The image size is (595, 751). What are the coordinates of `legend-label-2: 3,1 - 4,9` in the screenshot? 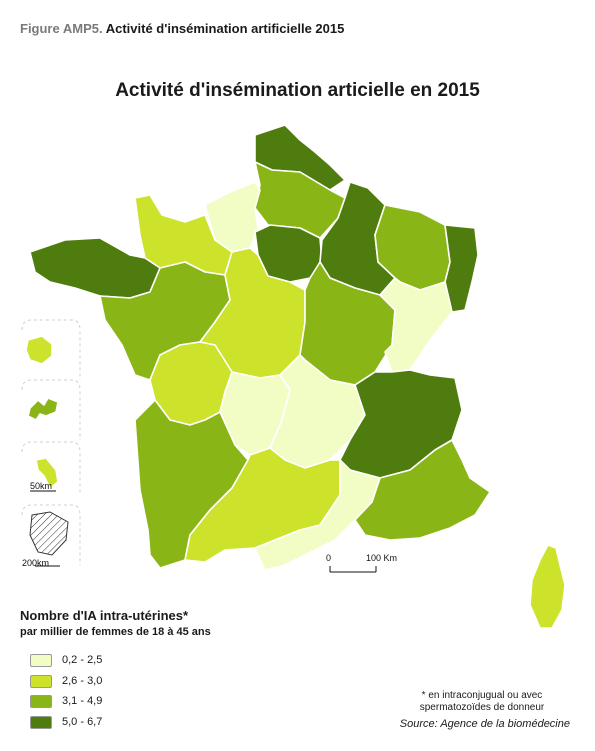 It's located at (82, 701).